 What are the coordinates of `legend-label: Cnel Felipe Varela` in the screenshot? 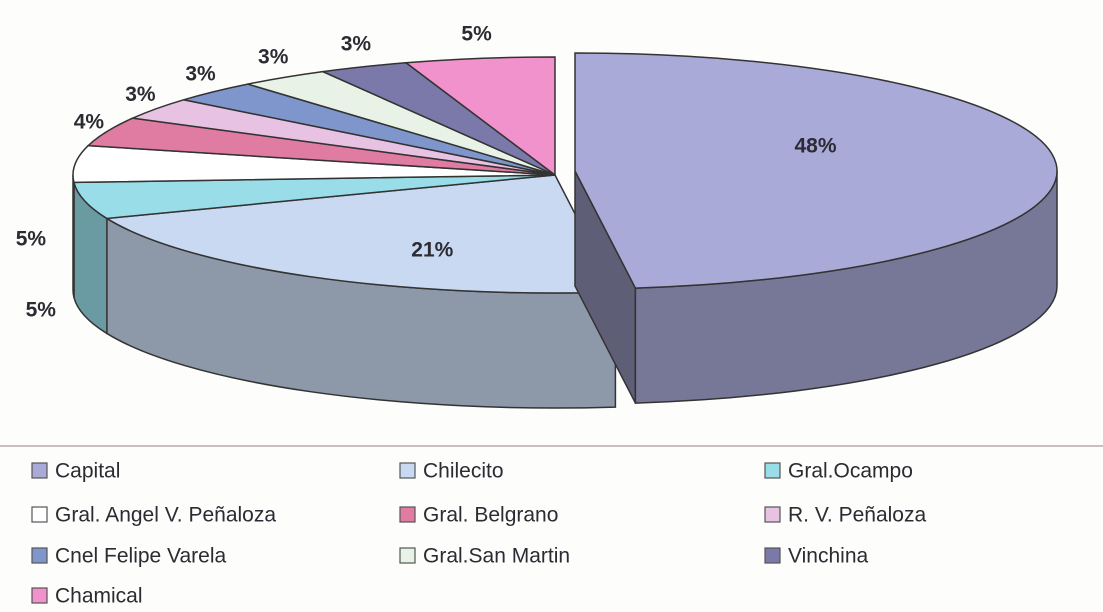 It's located at (141, 556).